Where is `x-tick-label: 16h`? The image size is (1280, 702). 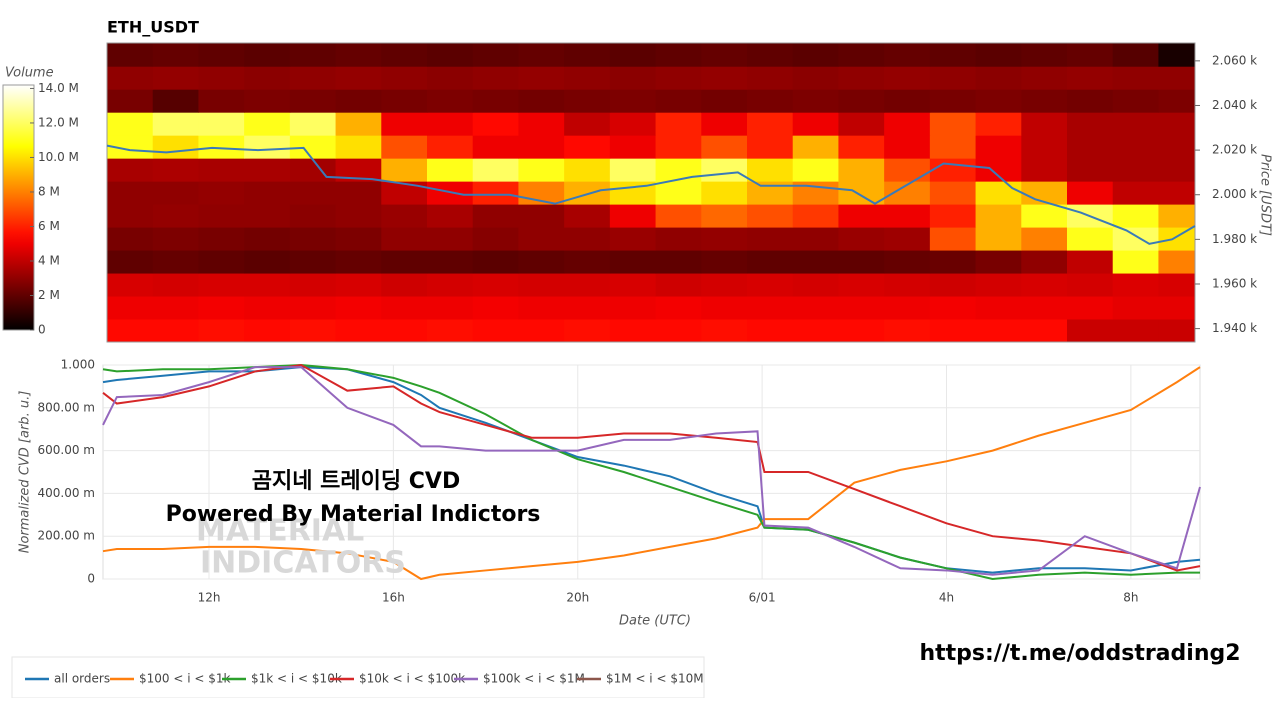 x-tick-label: 16h is located at coordinates (393, 598).